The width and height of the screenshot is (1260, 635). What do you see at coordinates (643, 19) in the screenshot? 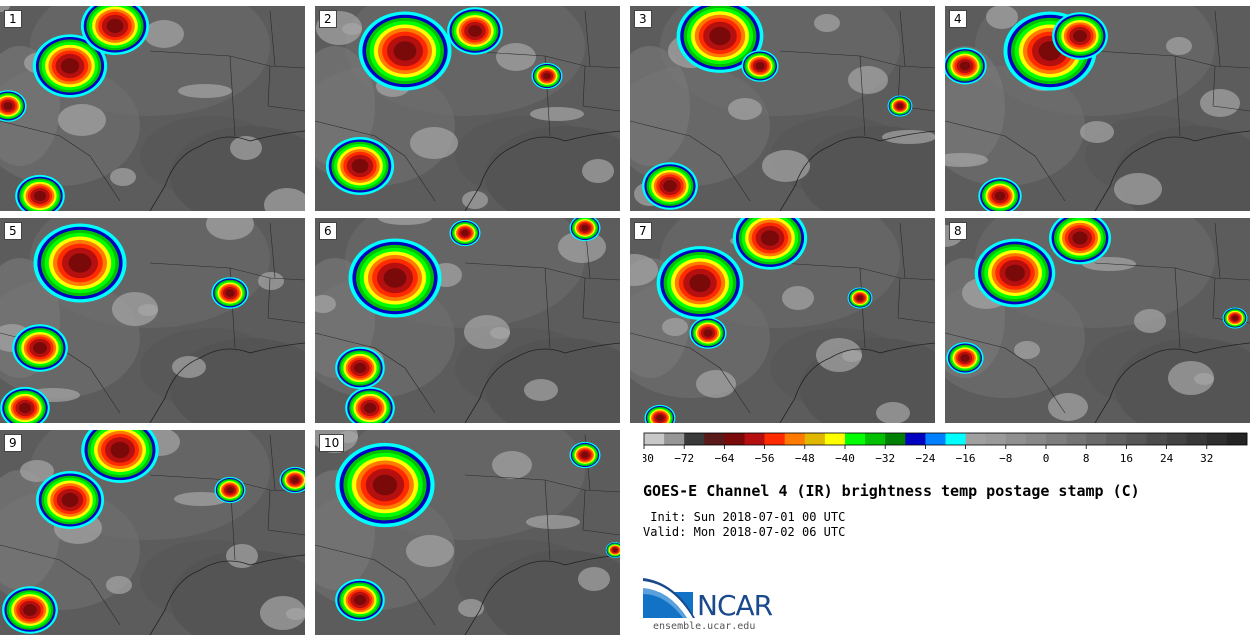
I see `panel-number: 3` at bounding box center [643, 19].